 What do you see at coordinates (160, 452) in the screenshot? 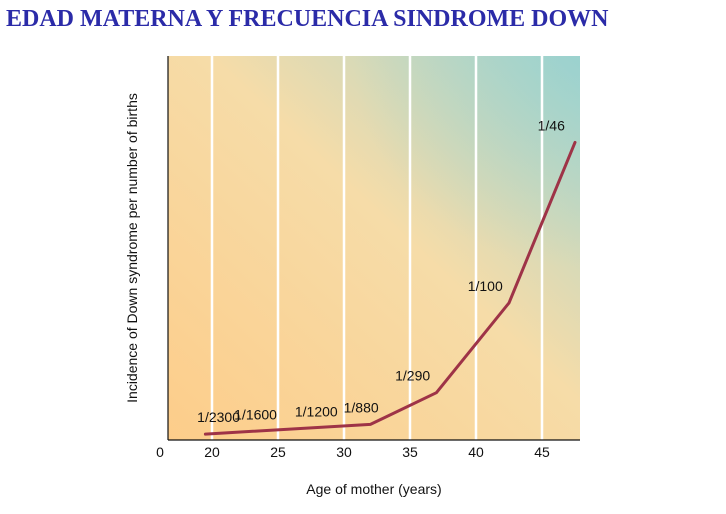
I see `x-tick-label-0: 0` at bounding box center [160, 452].